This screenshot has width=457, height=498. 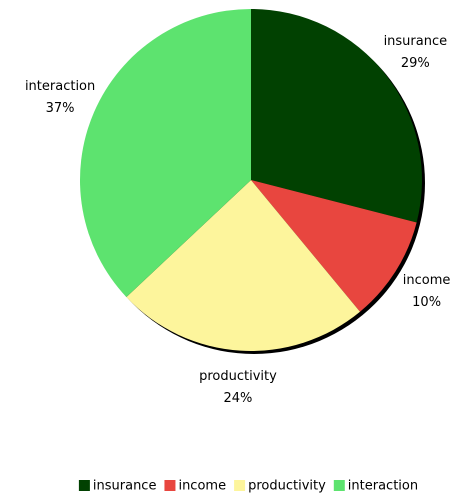 I want to click on slice-label: interaction, so click(x=60, y=86).